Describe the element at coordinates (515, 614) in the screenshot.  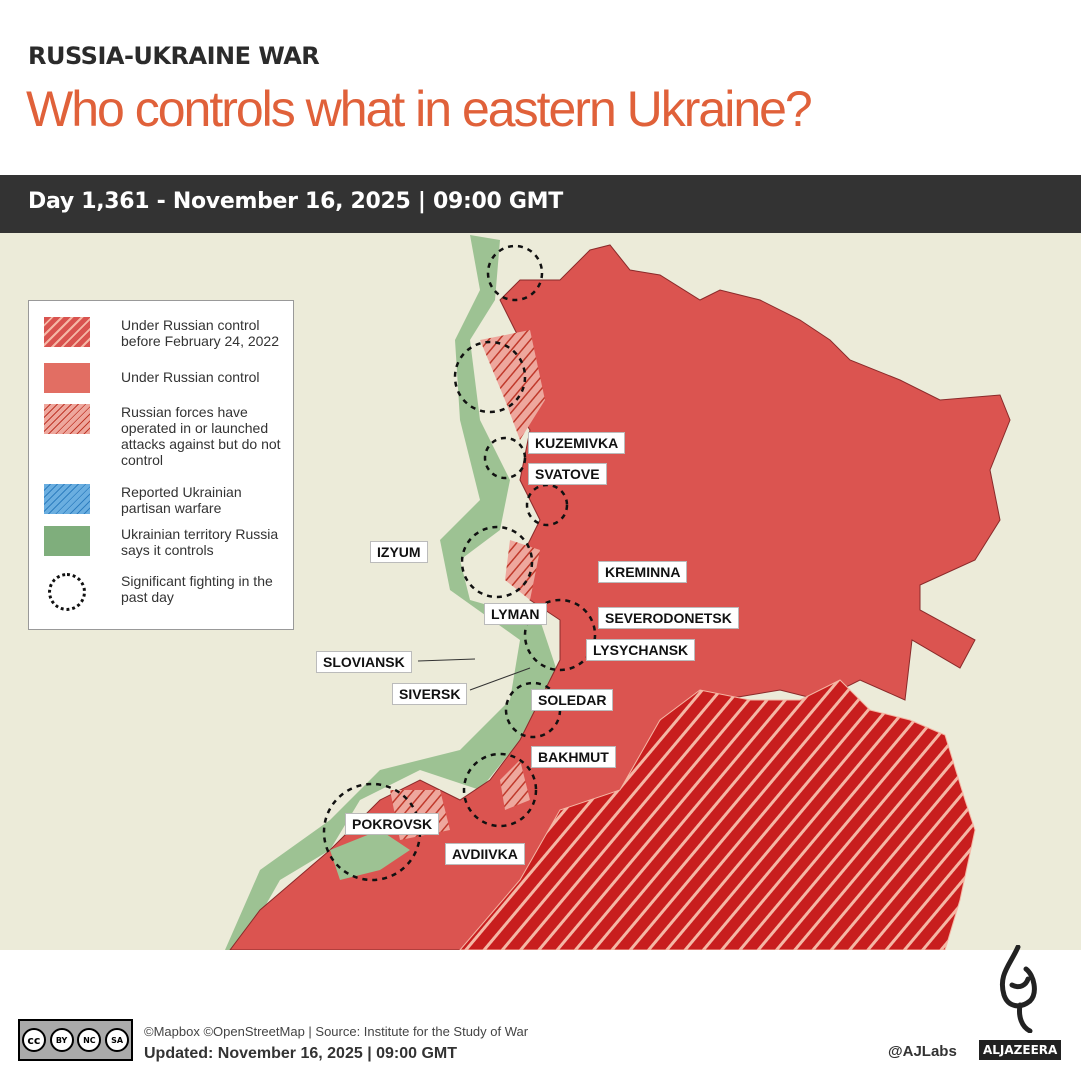
I see `place-label: LYMAN` at that location.